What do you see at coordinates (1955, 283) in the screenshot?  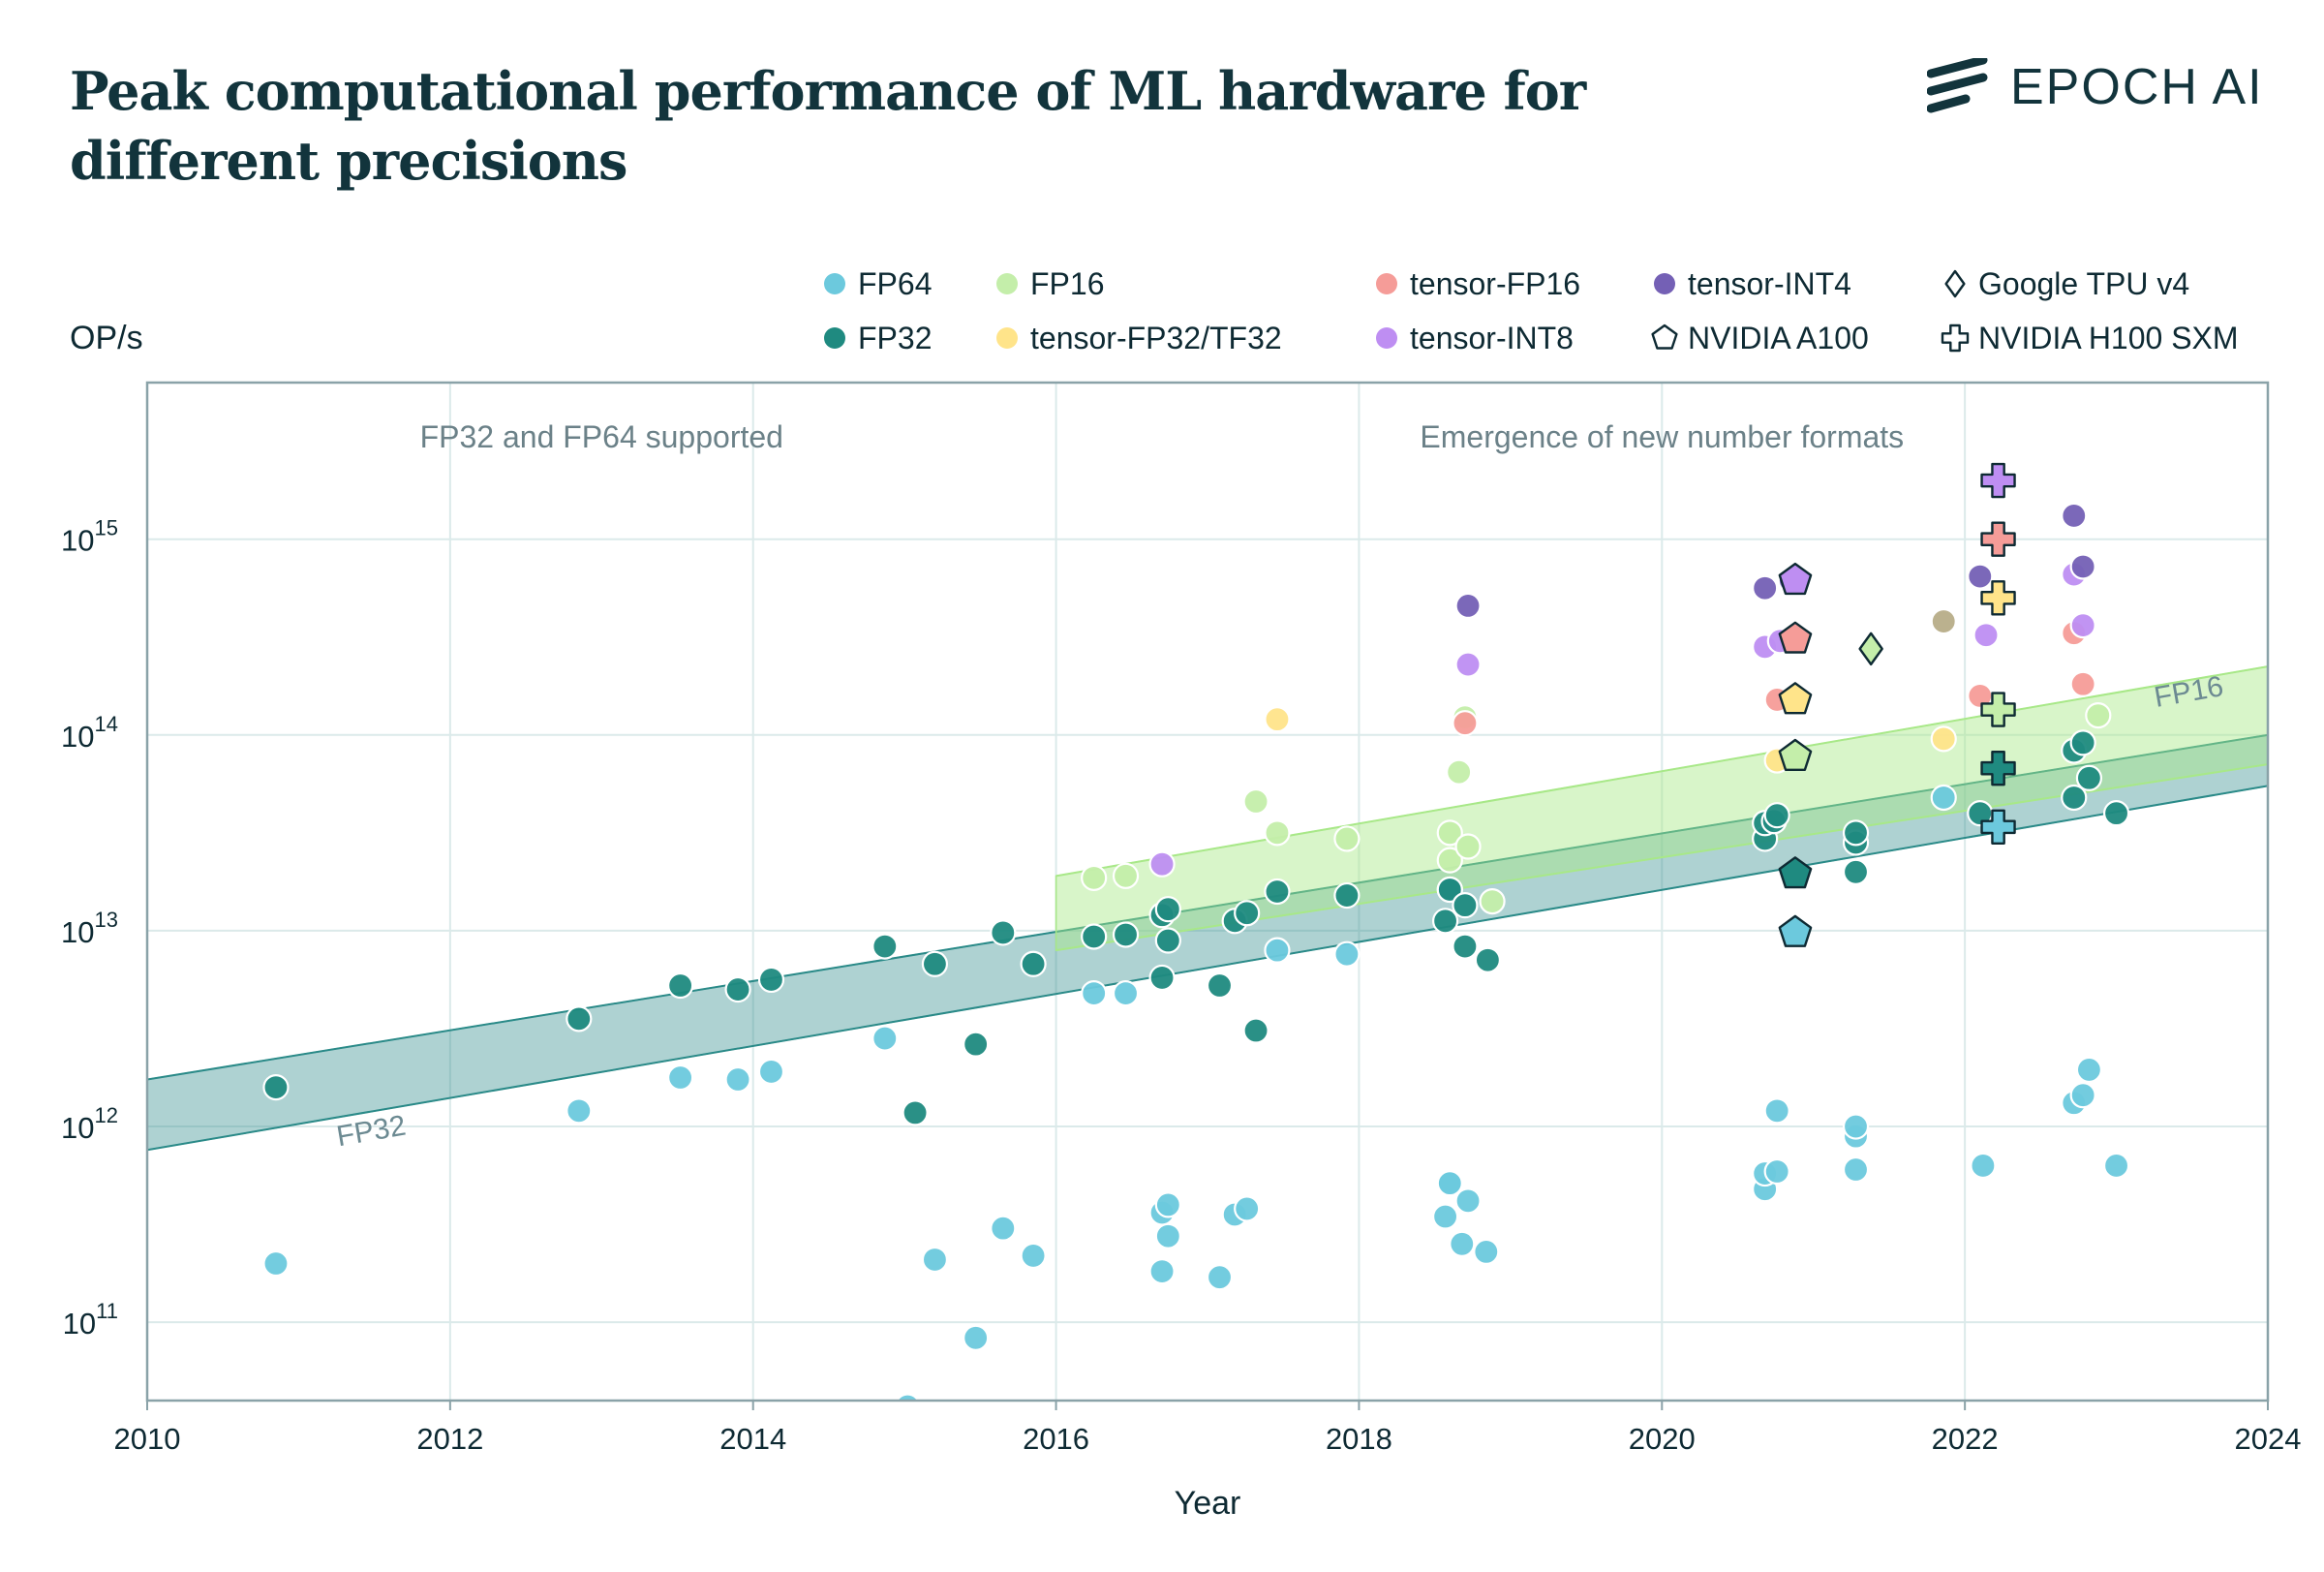 I see `legend-marker-google-tpu-v4` at bounding box center [1955, 283].